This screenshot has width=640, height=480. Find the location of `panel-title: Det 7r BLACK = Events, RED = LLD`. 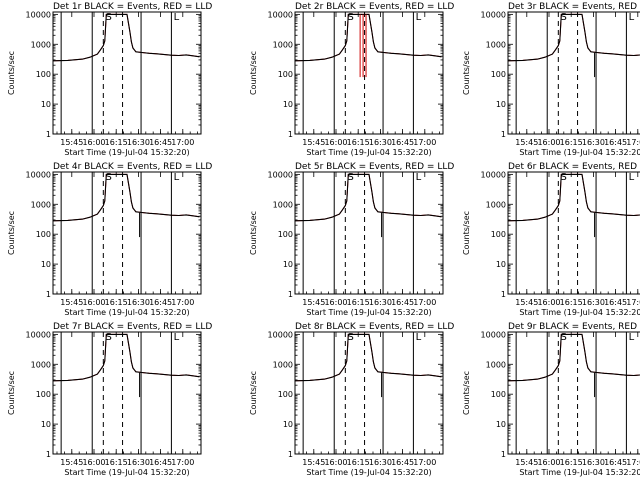

panel-title: Det 7r BLACK = Events, RED = LLD is located at coordinates (132, 327).